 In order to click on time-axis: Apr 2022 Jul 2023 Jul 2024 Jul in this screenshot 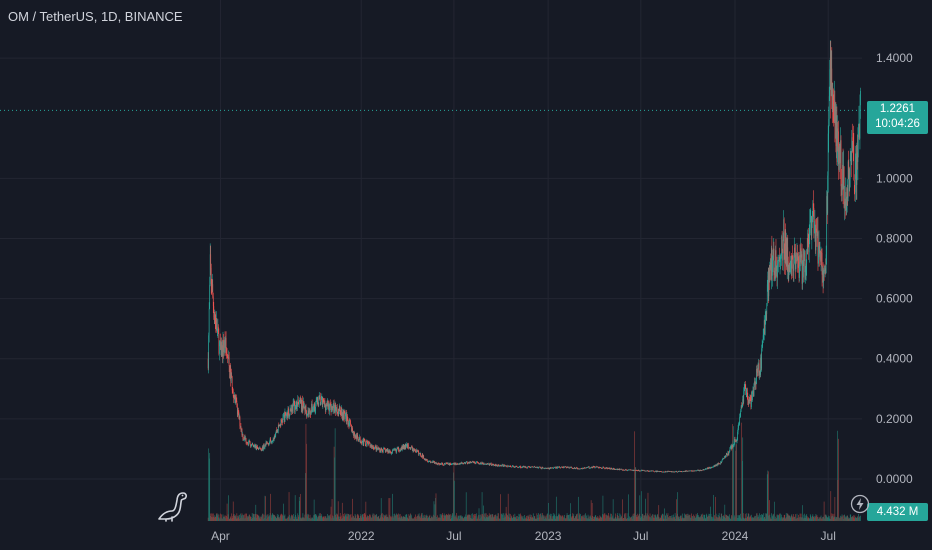, I will do `click(523, 536)`.